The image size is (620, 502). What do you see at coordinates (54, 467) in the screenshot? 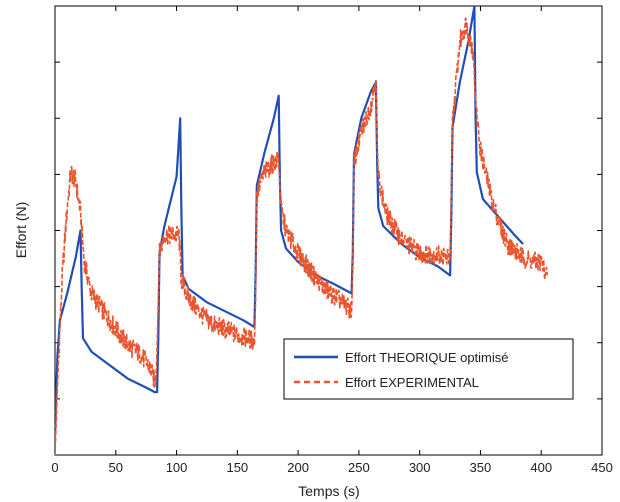
I see `x-tick-label: 0` at bounding box center [54, 467].